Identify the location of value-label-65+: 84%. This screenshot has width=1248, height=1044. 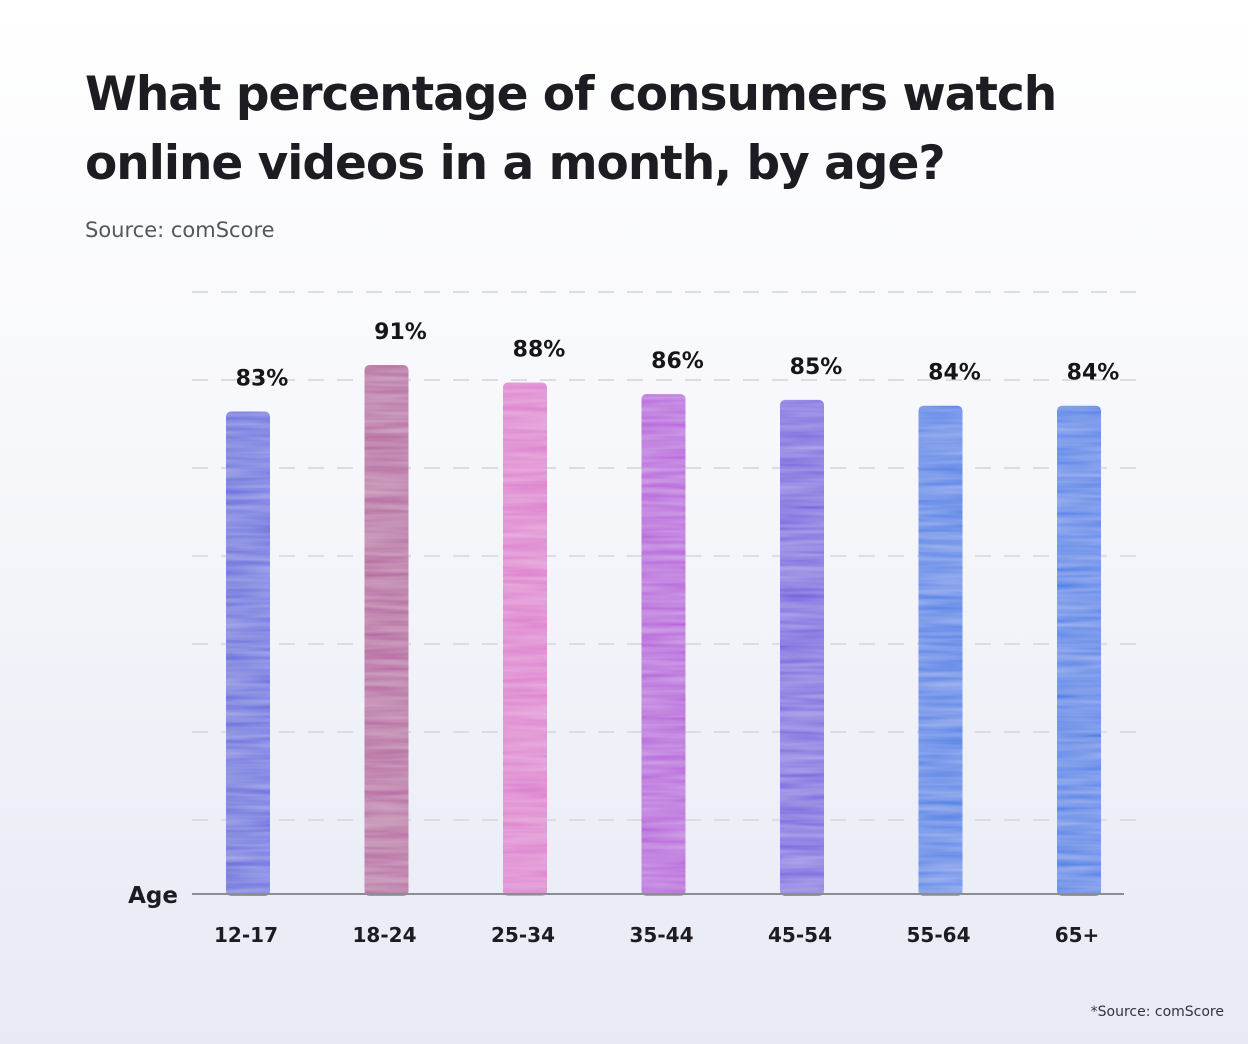
(1093, 373).